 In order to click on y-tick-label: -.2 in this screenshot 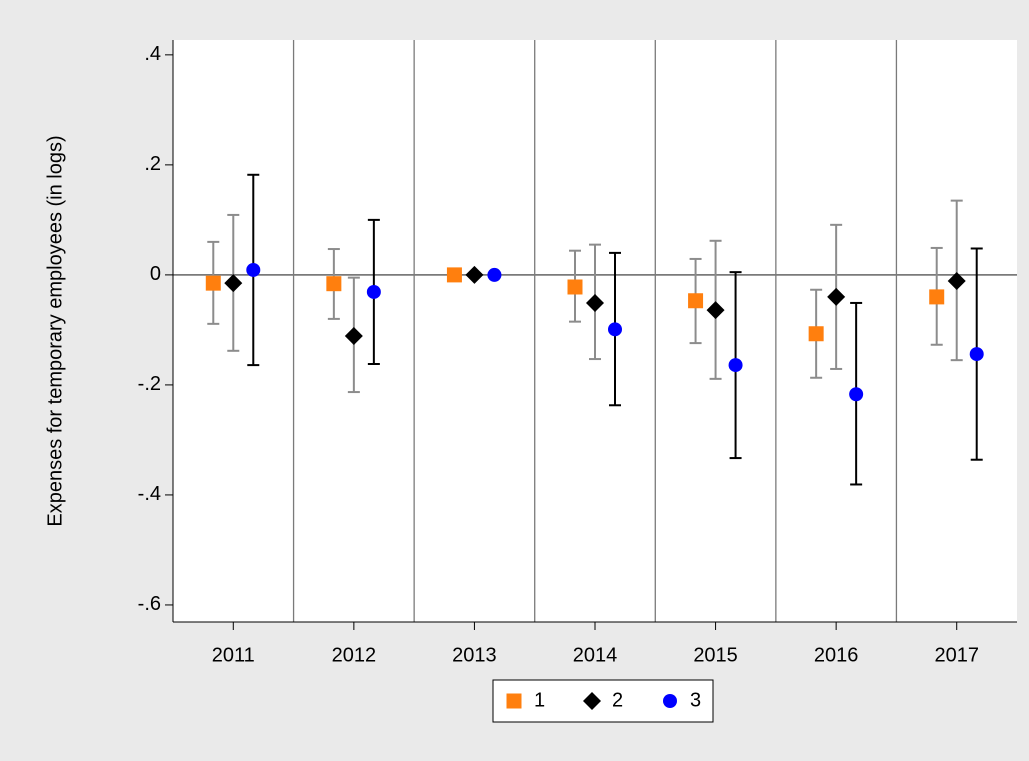, I will do `click(149, 384)`.